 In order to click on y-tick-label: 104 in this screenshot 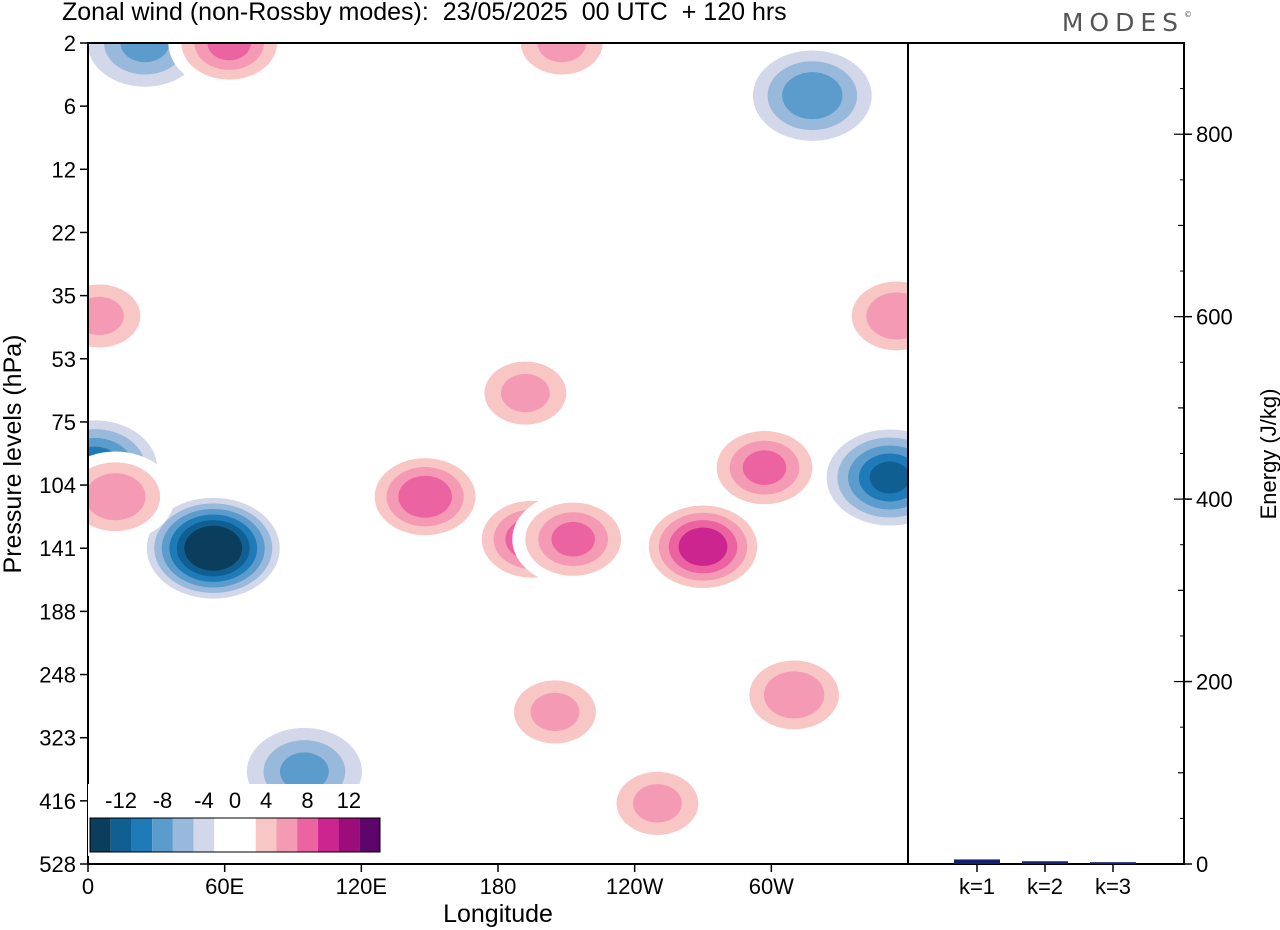, I will do `click(57, 485)`.